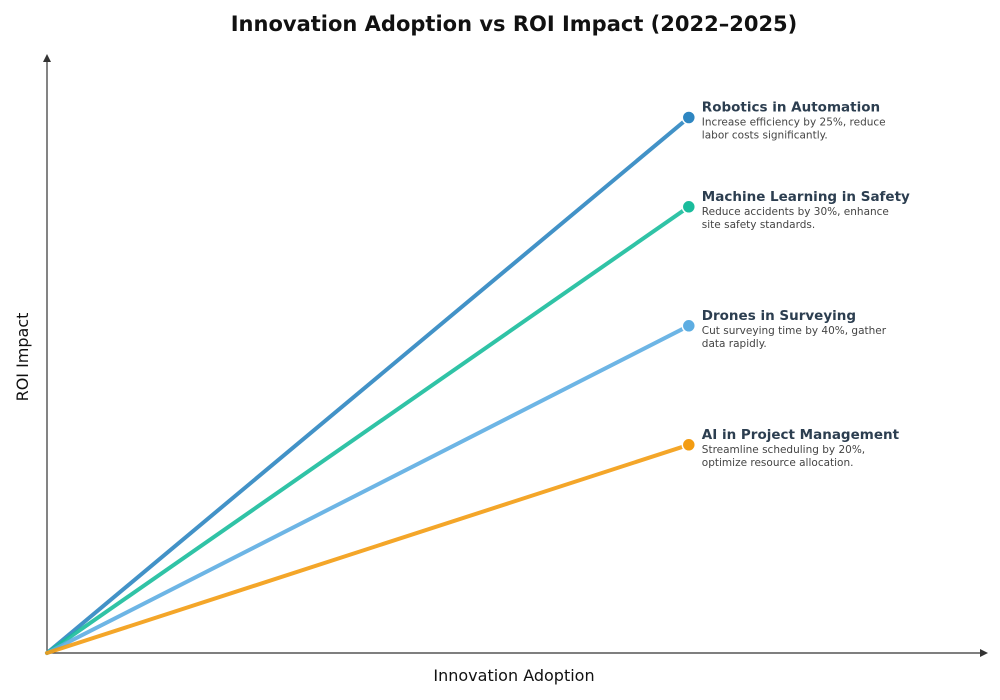 The height and width of the screenshot is (700, 1000). I want to click on series-description-machine-learning-in-safety: Reduce accidents by 30%, enhance, so click(795, 212).